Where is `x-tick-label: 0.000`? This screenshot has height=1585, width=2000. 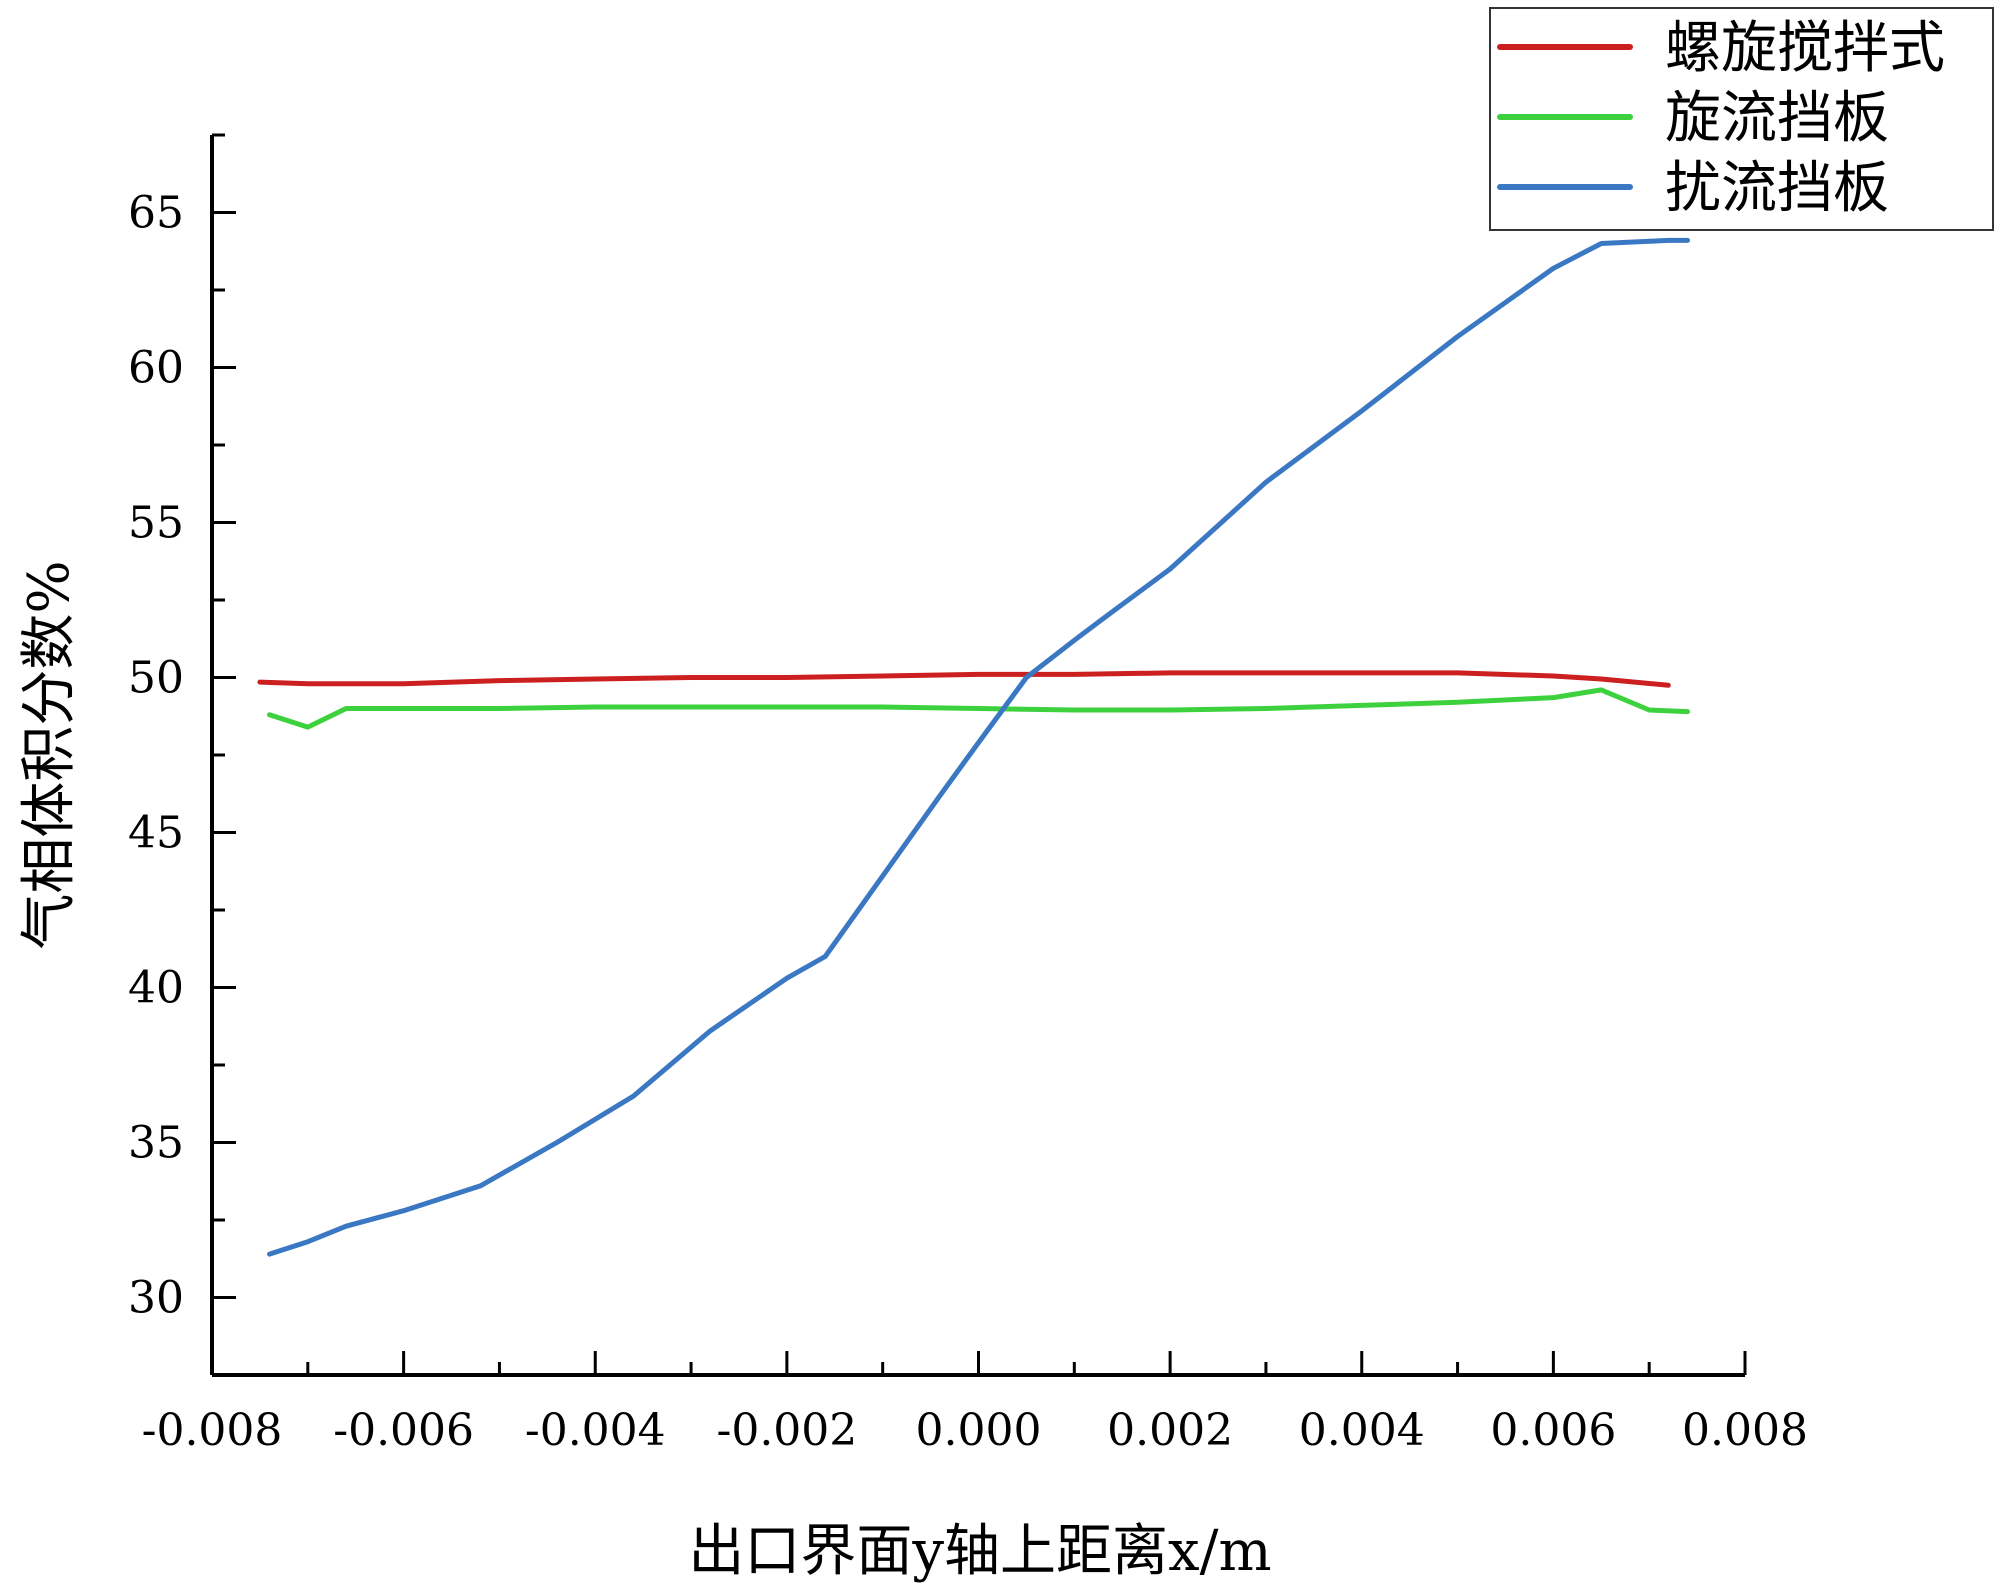 x-tick-label: 0.000 is located at coordinates (979, 1430).